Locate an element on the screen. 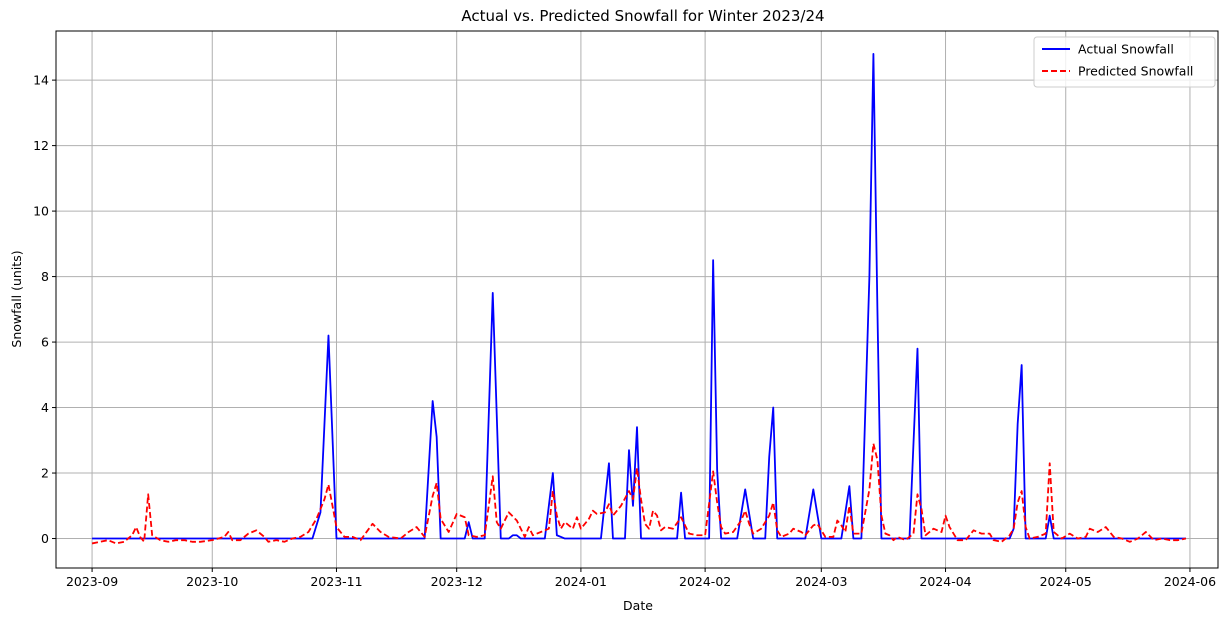 This screenshot has width=1229, height=622. x-tick-label: 2024-06 is located at coordinates (1190, 581).